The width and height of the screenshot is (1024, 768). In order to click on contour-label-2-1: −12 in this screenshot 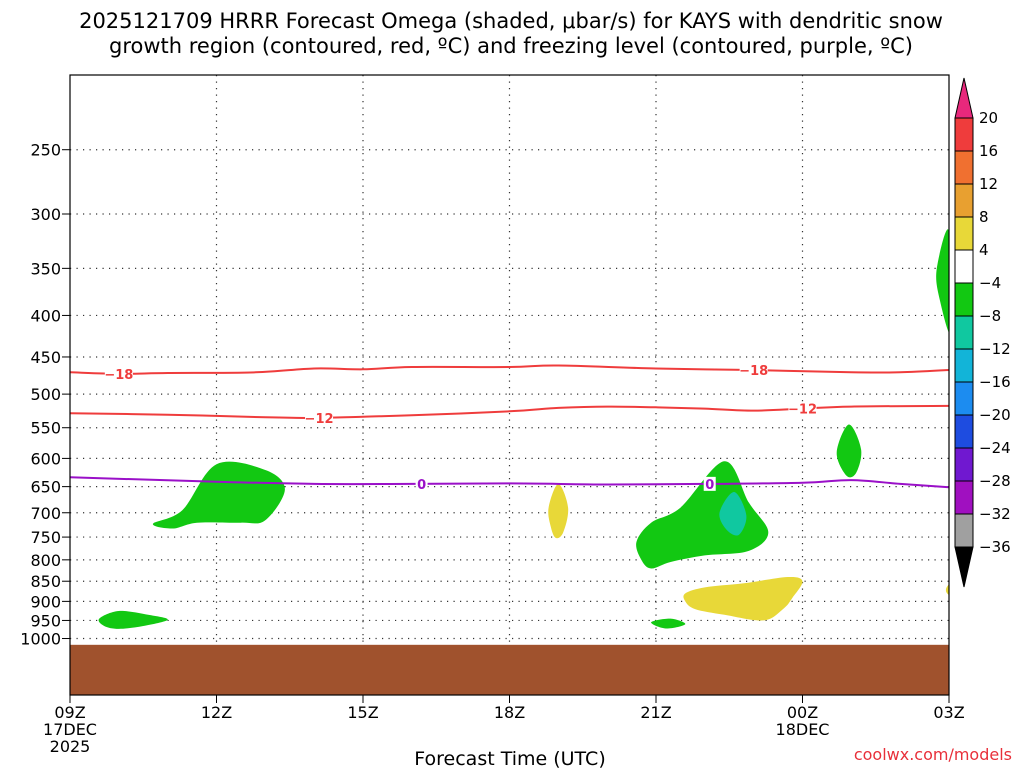, I will do `click(319, 419)`.